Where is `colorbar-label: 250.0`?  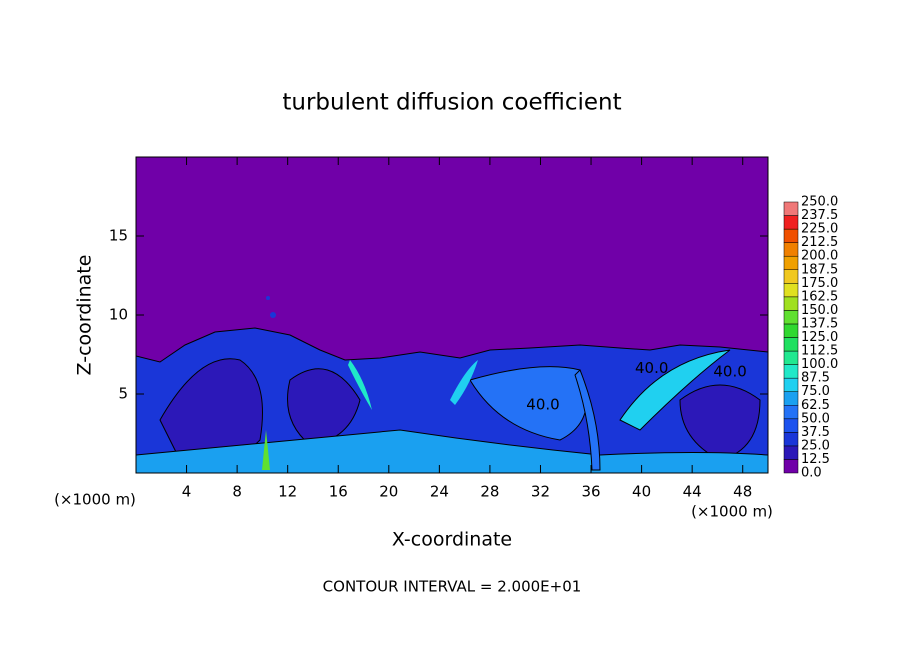 colorbar-label: 250.0 is located at coordinates (819, 202).